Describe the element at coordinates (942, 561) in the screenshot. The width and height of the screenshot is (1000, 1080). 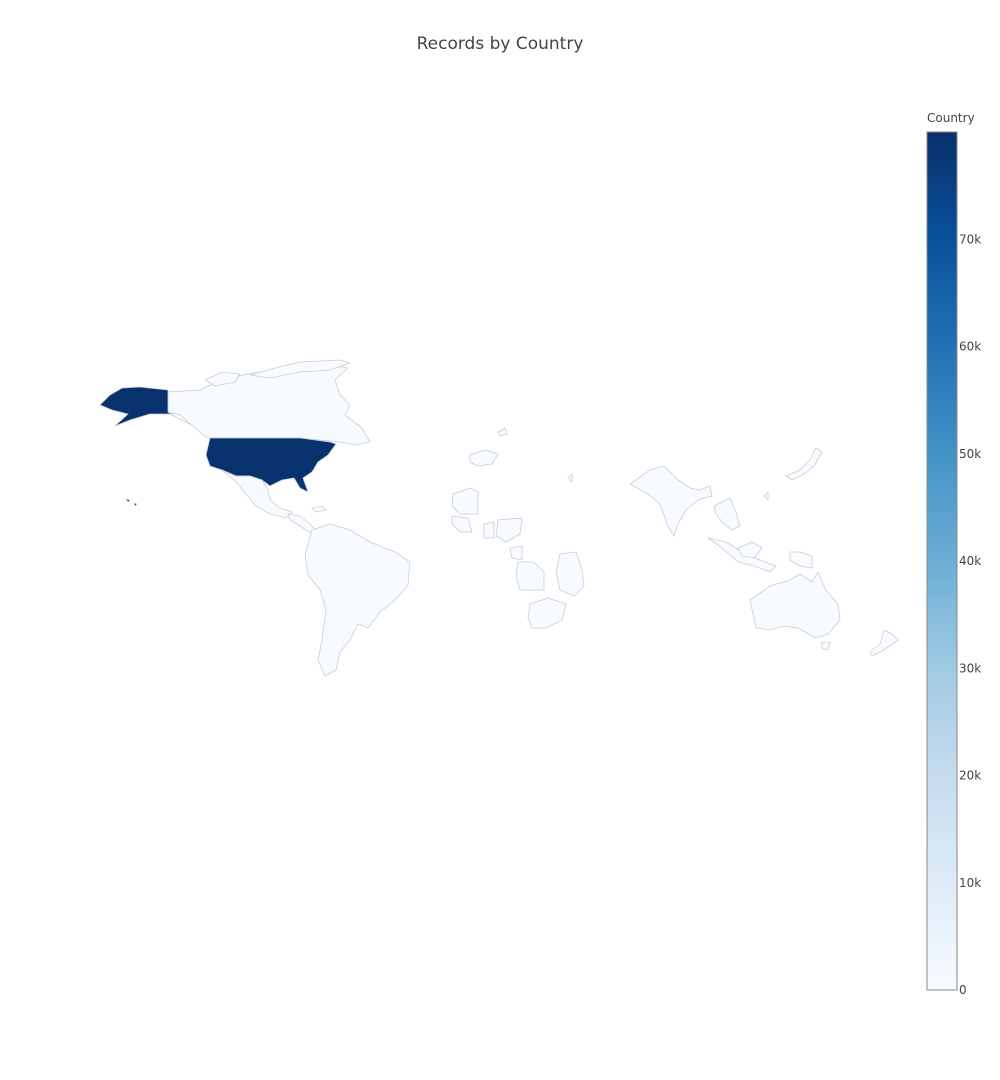
I see `colorbar-gradient` at that location.